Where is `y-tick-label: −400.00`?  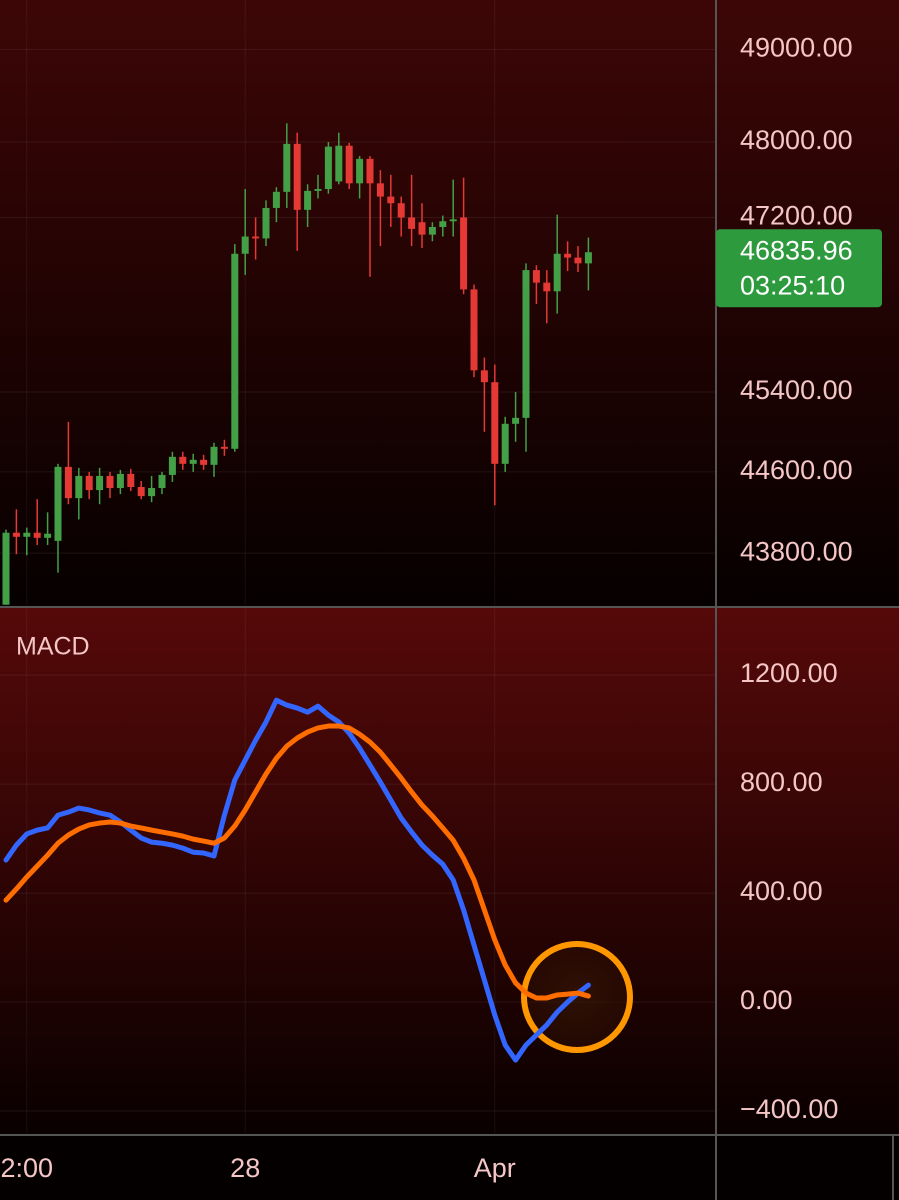 y-tick-label: −400.00 is located at coordinates (789, 1109).